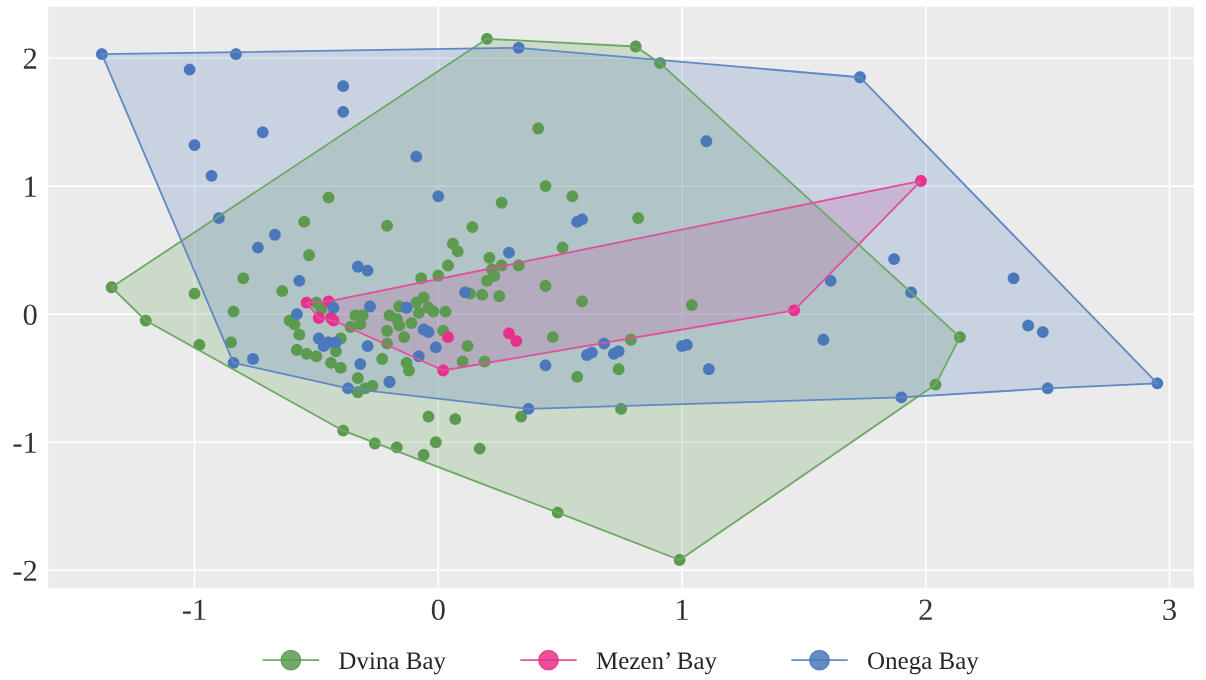 This screenshot has height=680, width=1206. What do you see at coordinates (24, 442) in the screenshot?
I see `y-tick-label: -1` at bounding box center [24, 442].